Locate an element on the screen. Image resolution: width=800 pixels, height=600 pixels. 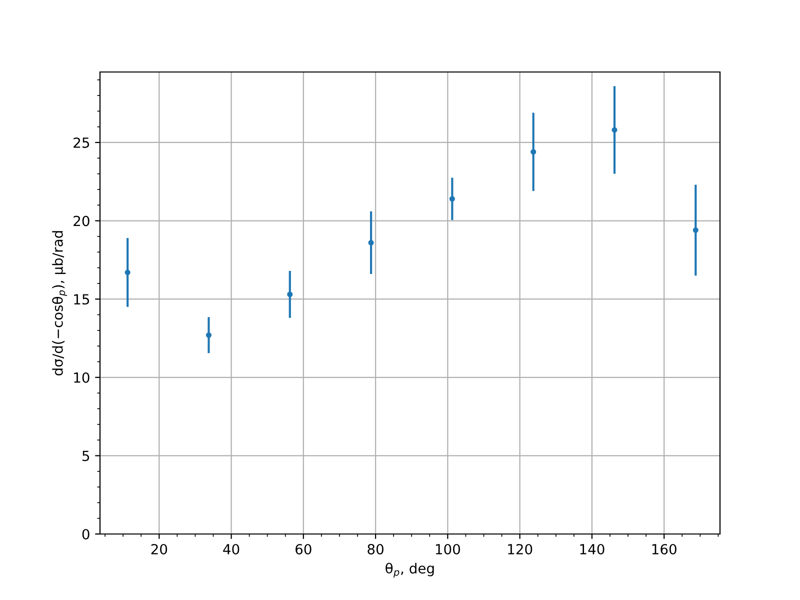
x-tick-label: 60 is located at coordinates (304, 549).